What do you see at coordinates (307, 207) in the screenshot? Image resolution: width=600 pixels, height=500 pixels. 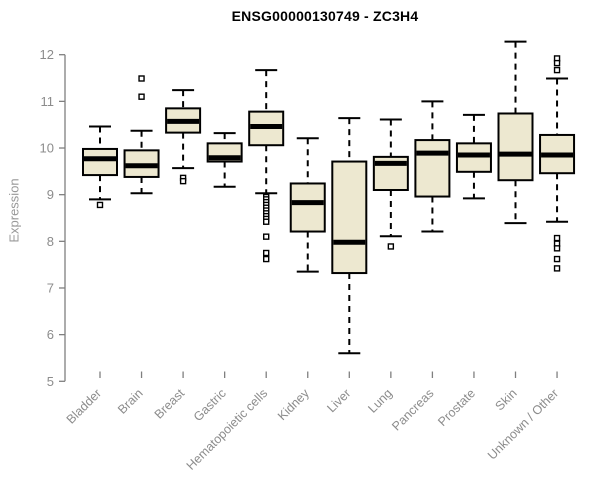 I see `box-kidney` at bounding box center [307, 207].